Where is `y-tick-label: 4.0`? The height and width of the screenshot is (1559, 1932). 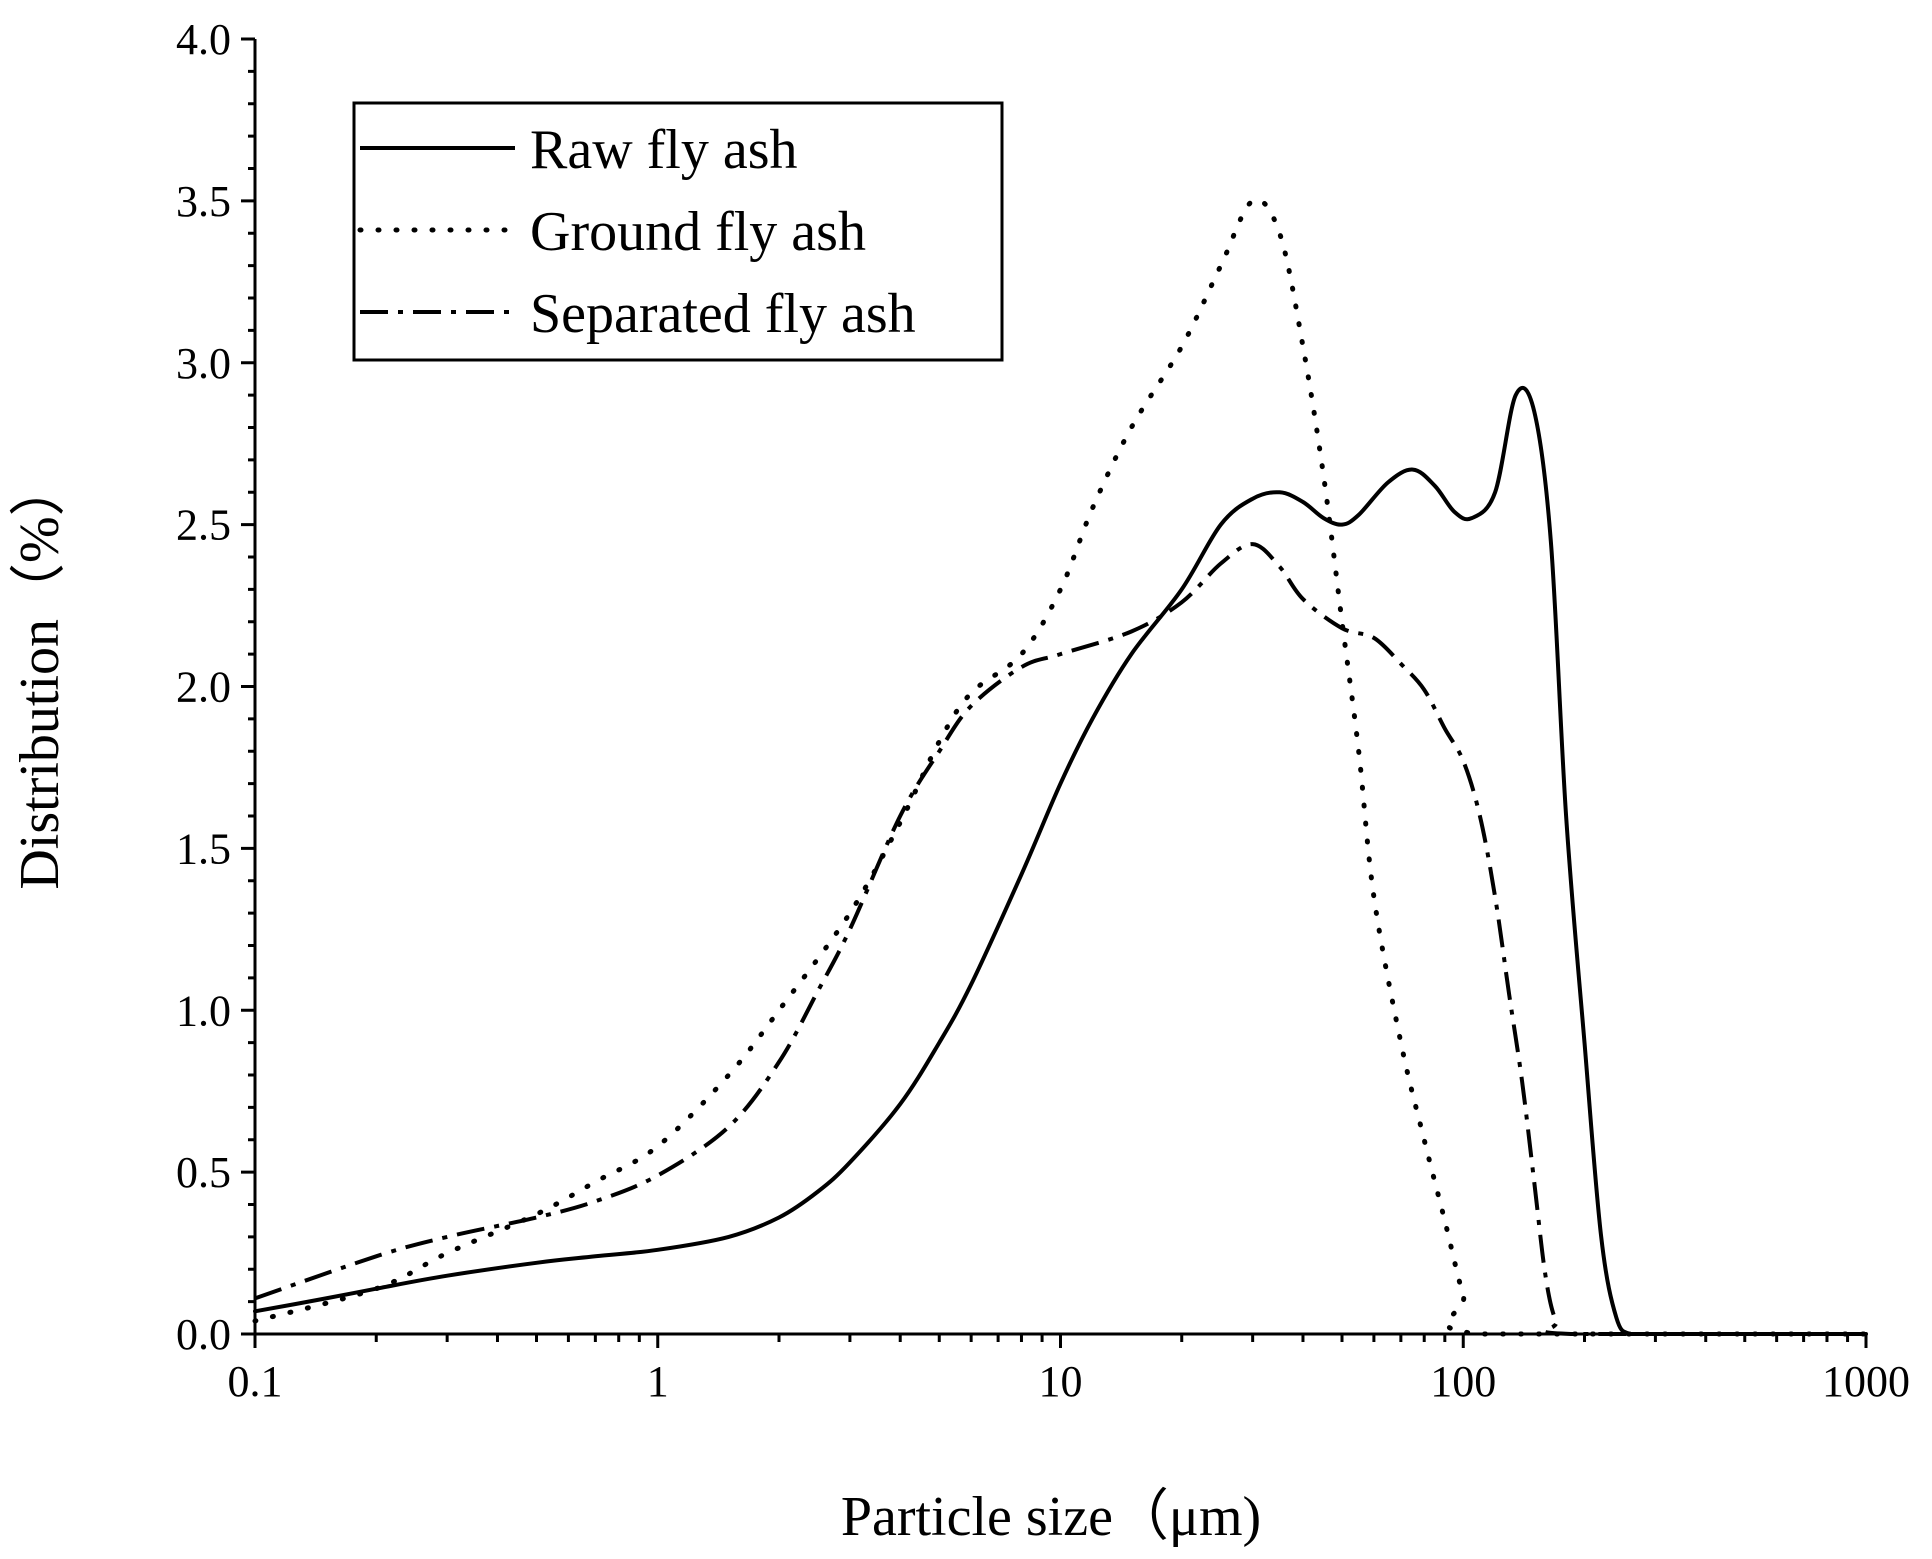 y-tick-label: 4.0 is located at coordinates (203, 39).